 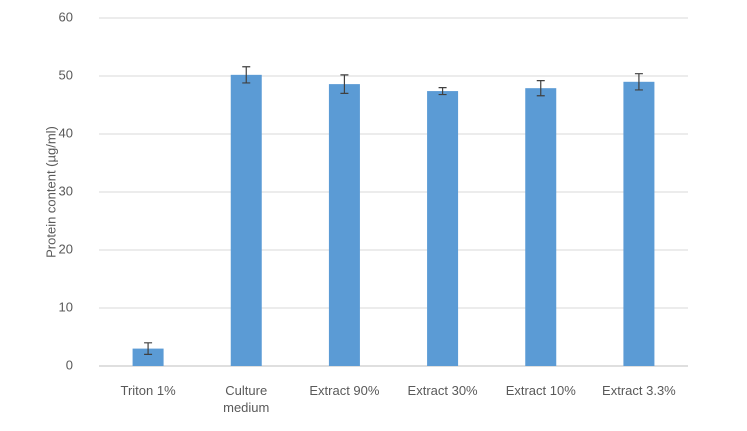 What do you see at coordinates (66, 190) in the screenshot?
I see `y-tick-label: 30` at bounding box center [66, 190].